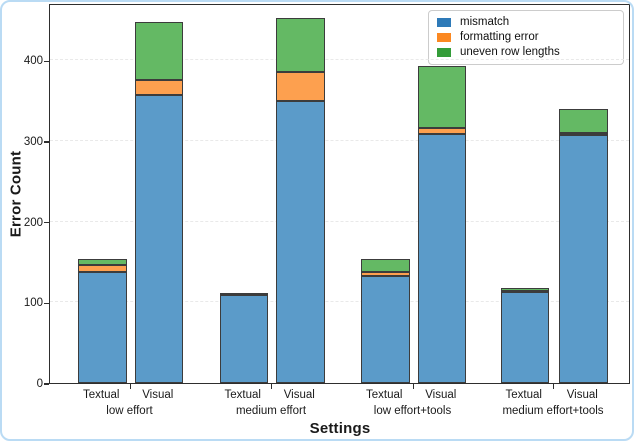 This screenshot has width=634, height=441. Describe the element at coordinates (441, 131) in the screenshot. I see `bar-visual-low-effort-tools-formatting-error` at that location.